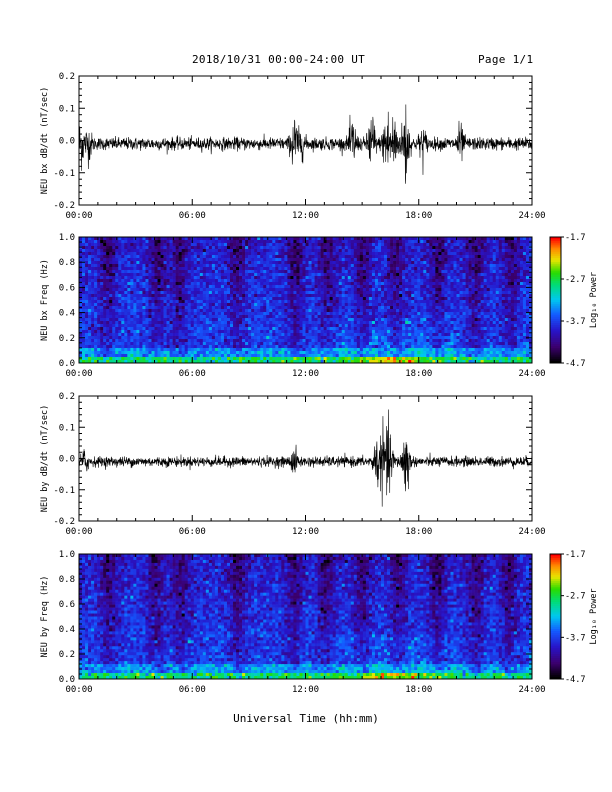 This screenshot has height=792, width=612. What do you see at coordinates (279, 59) in the screenshot?
I see `report-title: 2018/10/31 00:00-24:00 UT` at bounding box center [279, 59].